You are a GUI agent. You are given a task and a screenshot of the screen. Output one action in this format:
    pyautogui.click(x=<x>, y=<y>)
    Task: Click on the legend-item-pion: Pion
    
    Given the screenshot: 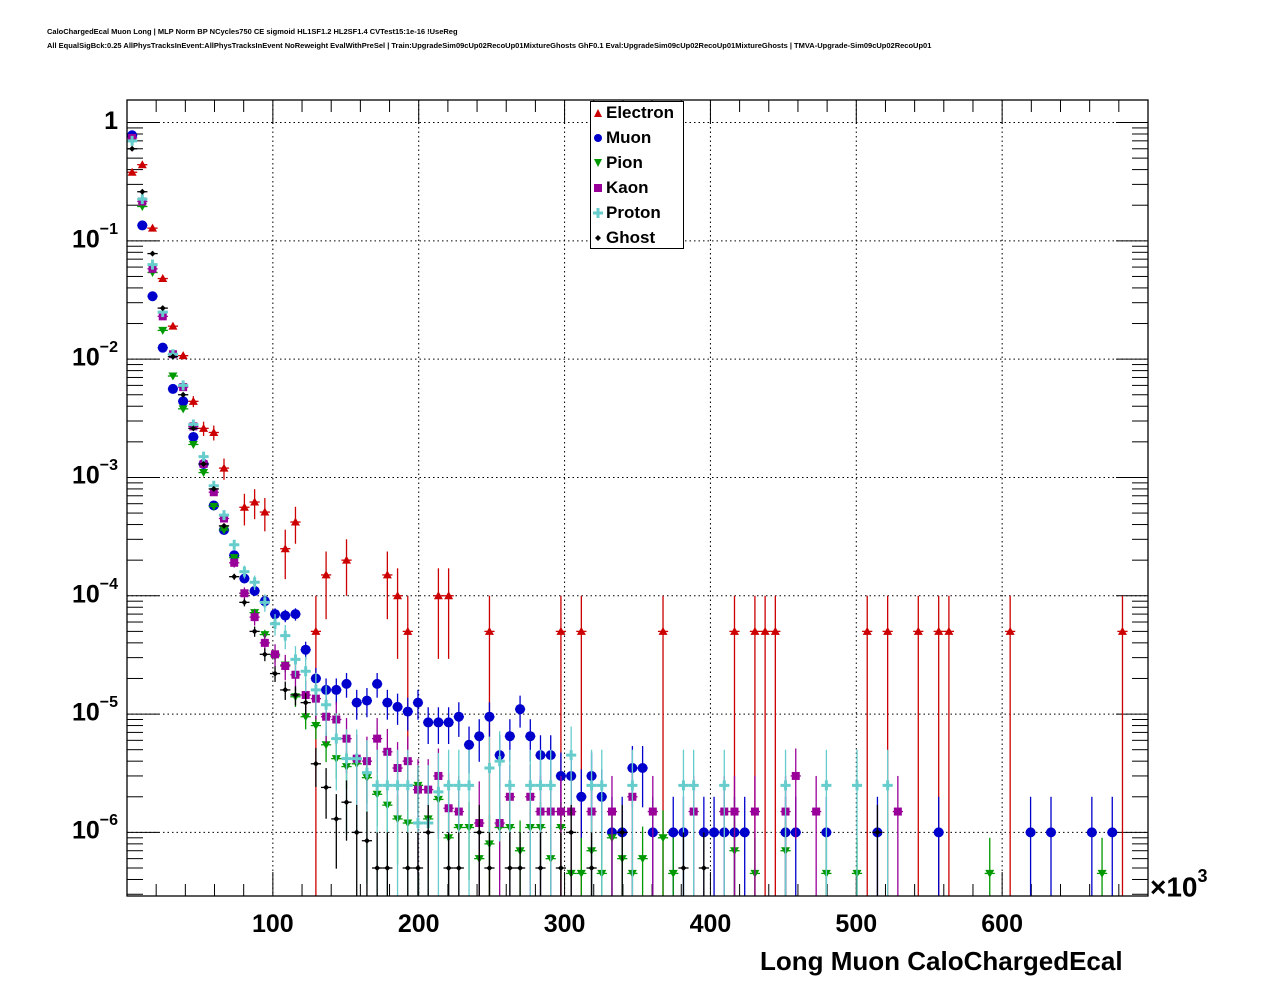 What is the action you would take?
    pyautogui.click(x=617, y=162)
    